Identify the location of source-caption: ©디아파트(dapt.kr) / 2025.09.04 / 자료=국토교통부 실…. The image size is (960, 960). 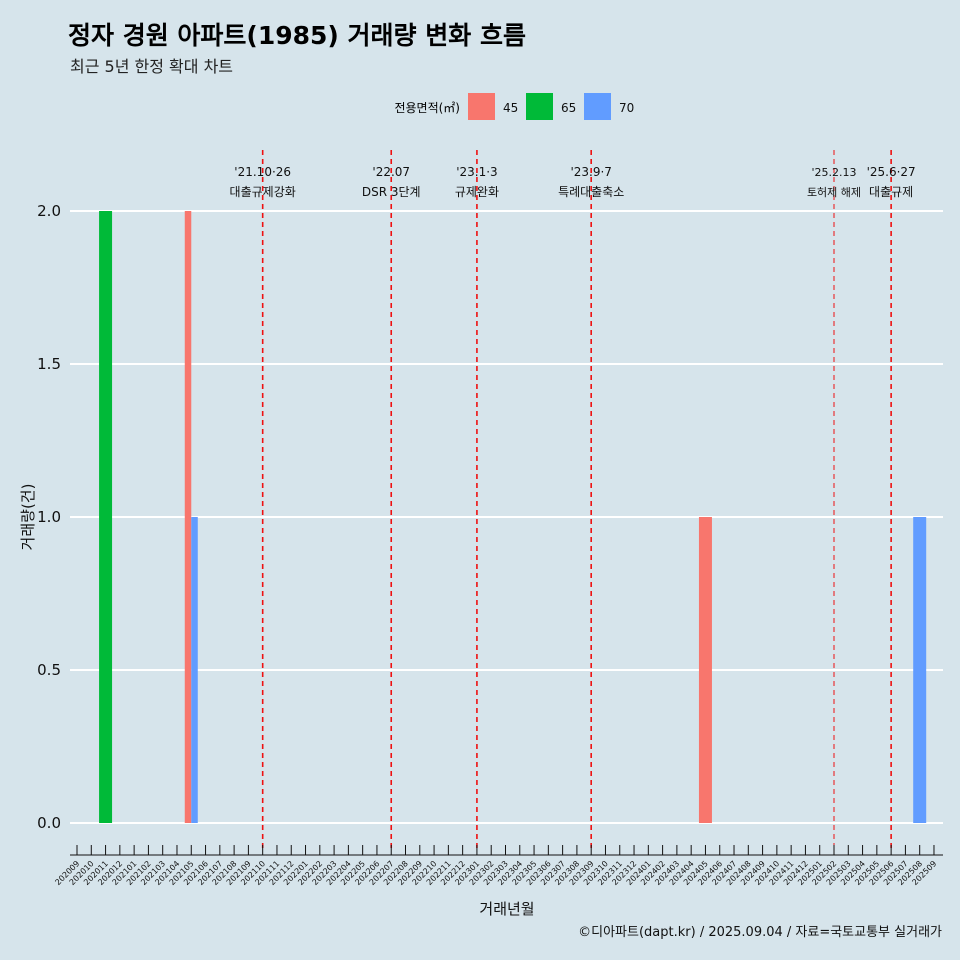
(760, 932).